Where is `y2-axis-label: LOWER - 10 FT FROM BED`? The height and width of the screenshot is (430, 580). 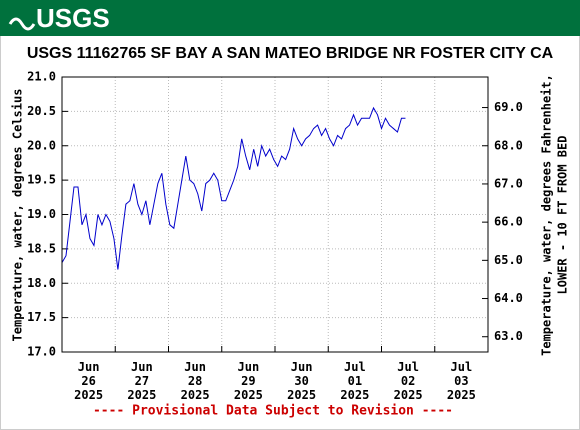
y2-axis-label: LOWER - 10 FT FROM BED is located at coordinates (563, 215).